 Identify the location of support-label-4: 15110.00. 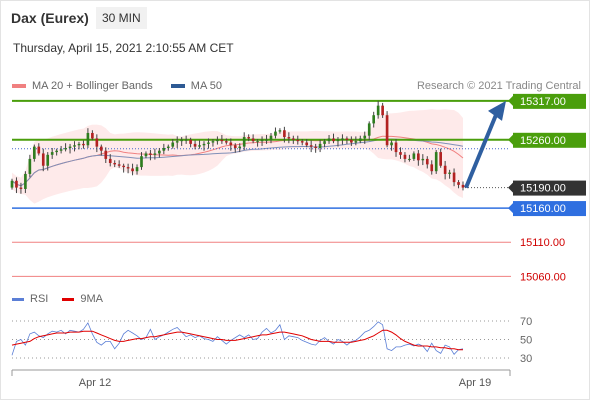
(542, 243).